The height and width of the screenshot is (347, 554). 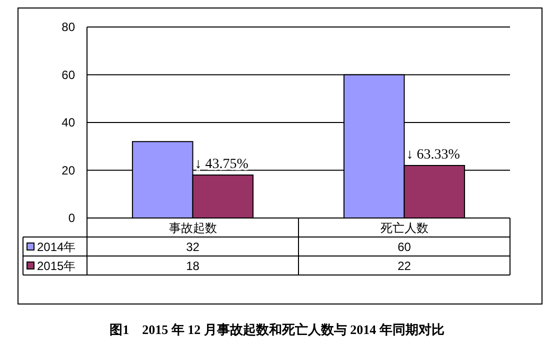 What do you see at coordinates (71, 218) in the screenshot?
I see `ytick: 0` at bounding box center [71, 218].